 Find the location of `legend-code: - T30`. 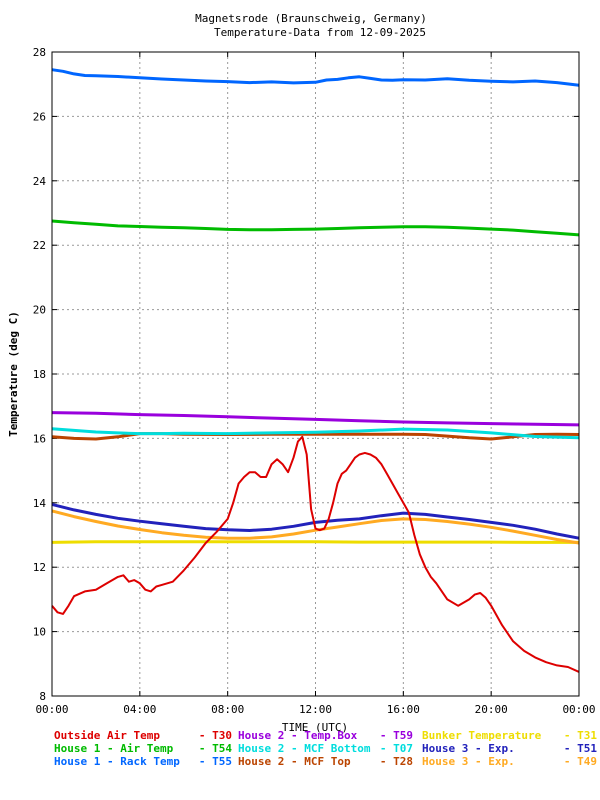

legend-code: - T30 is located at coordinates (215, 735).